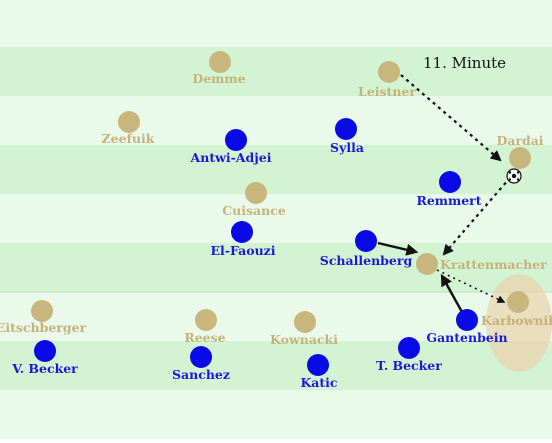 Image resolution: width=552 pixels, height=443 pixels. Describe the element at coordinates (305, 322) in the screenshot. I see `player-kownacki` at that location.